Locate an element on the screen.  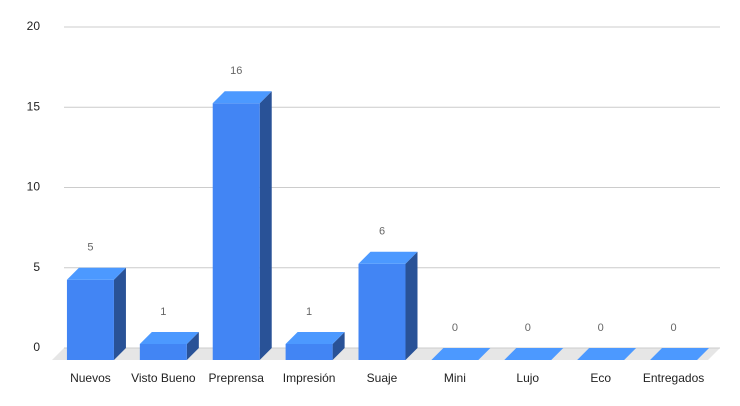
x-tick-label: Lujo is located at coordinates (527, 378).